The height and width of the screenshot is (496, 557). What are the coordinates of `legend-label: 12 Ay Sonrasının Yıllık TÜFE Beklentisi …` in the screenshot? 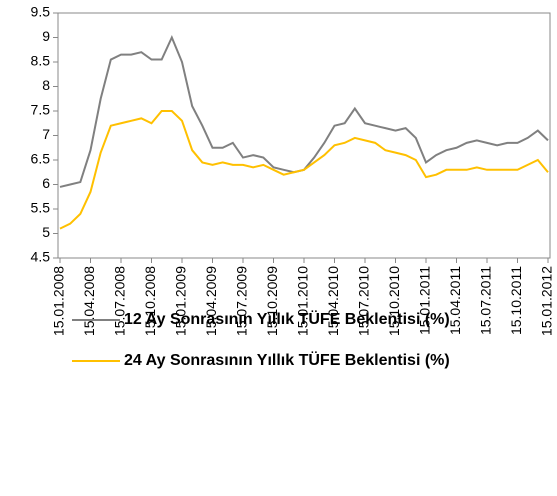 It's located at (287, 318).